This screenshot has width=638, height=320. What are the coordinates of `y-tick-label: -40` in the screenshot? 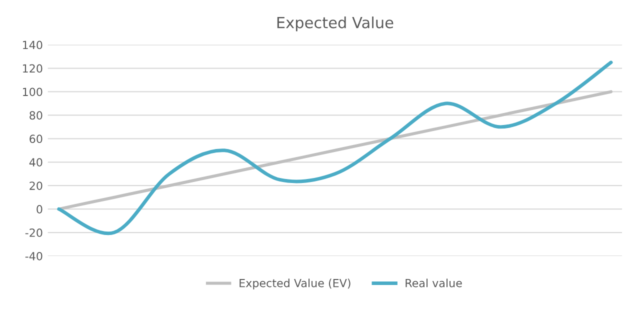 It's located at (33, 256).